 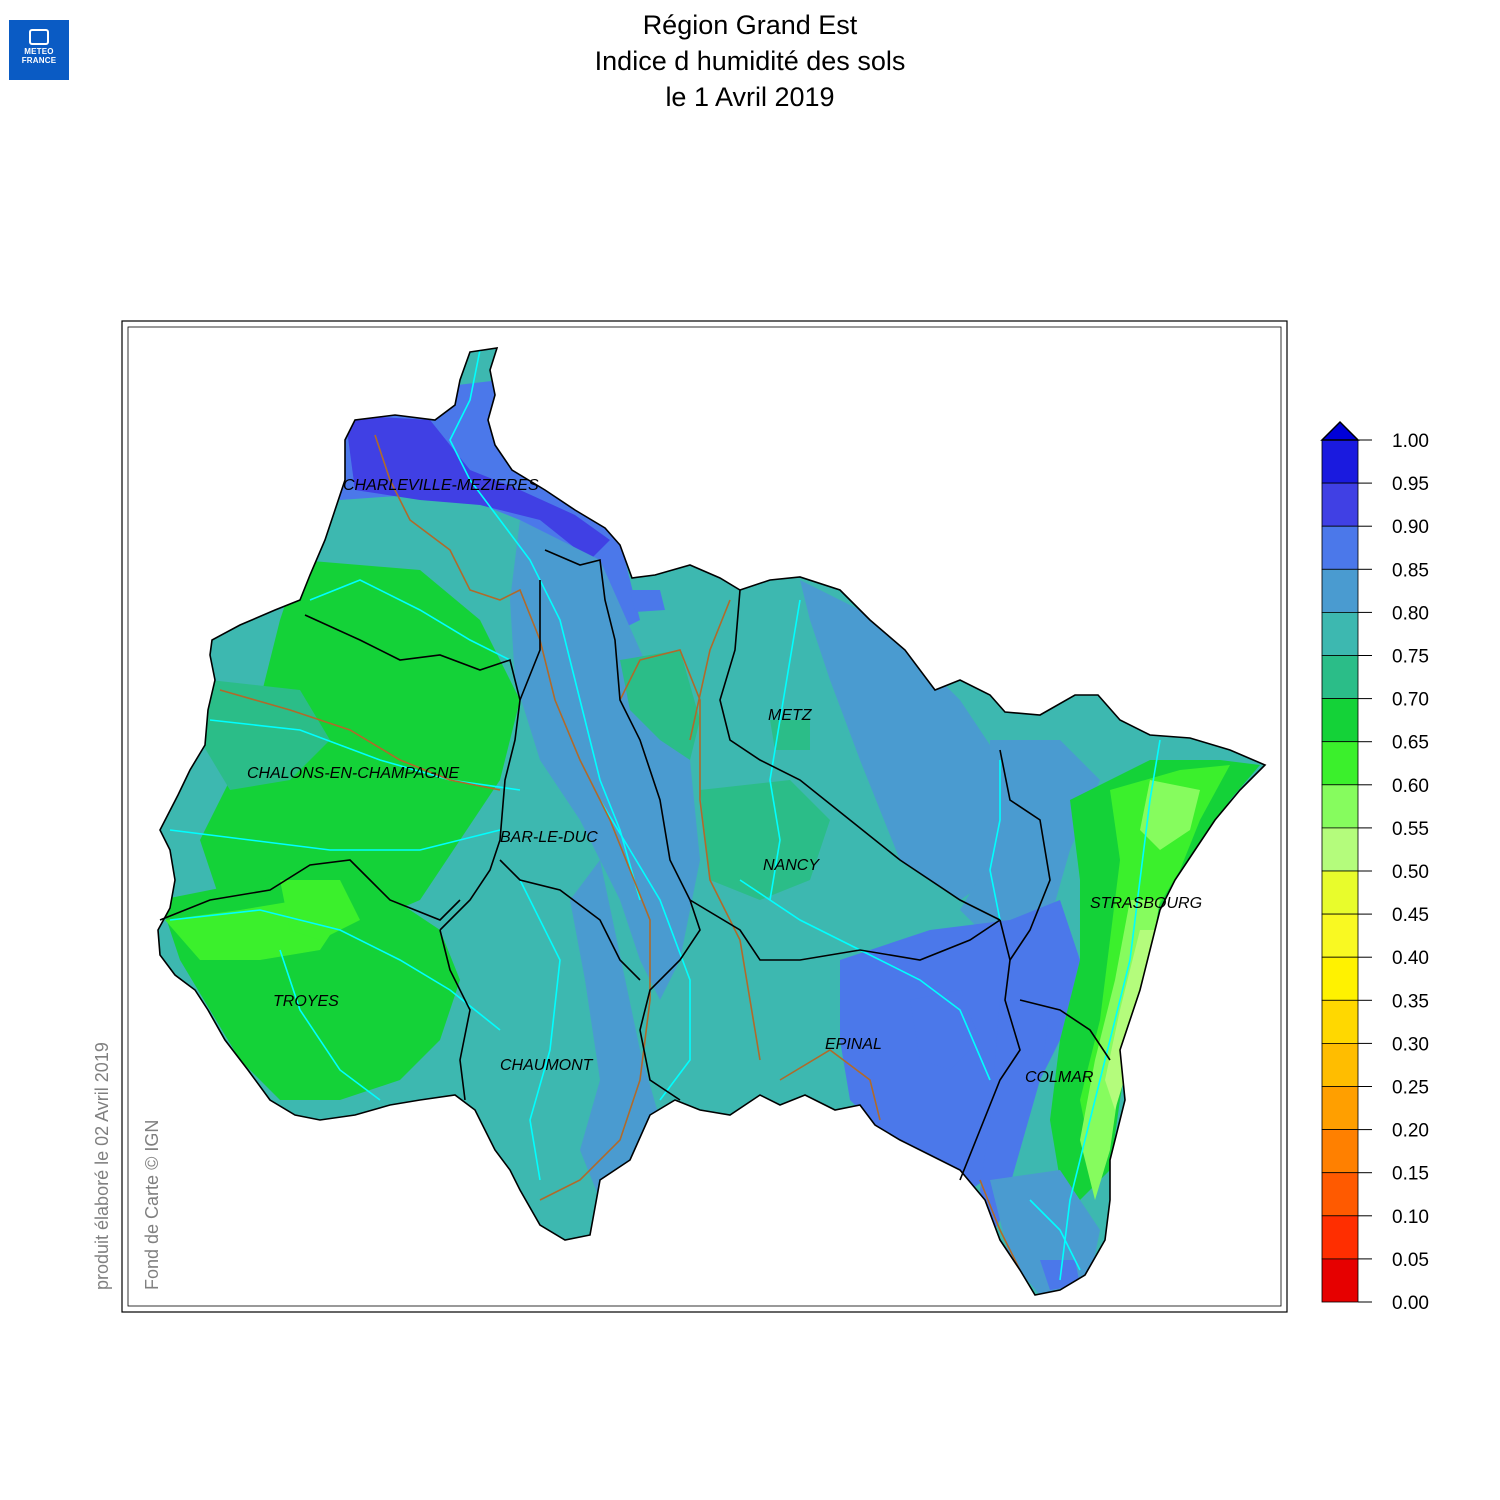 What do you see at coordinates (1146, 903) in the screenshot?
I see `city-label-strasbourg: STRASBOURG` at bounding box center [1146, 903].